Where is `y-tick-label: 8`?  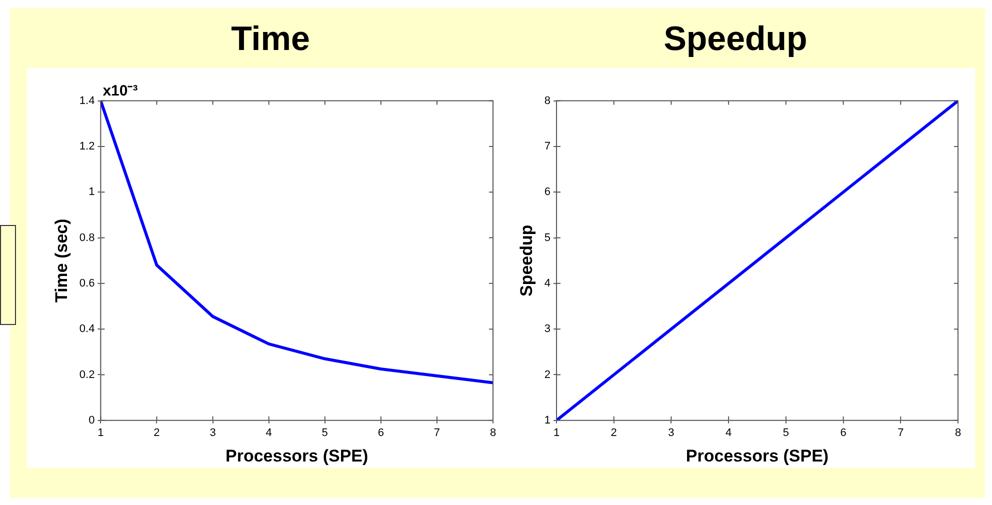
y-tick-label: 8 is located at coordinates (547, 100).